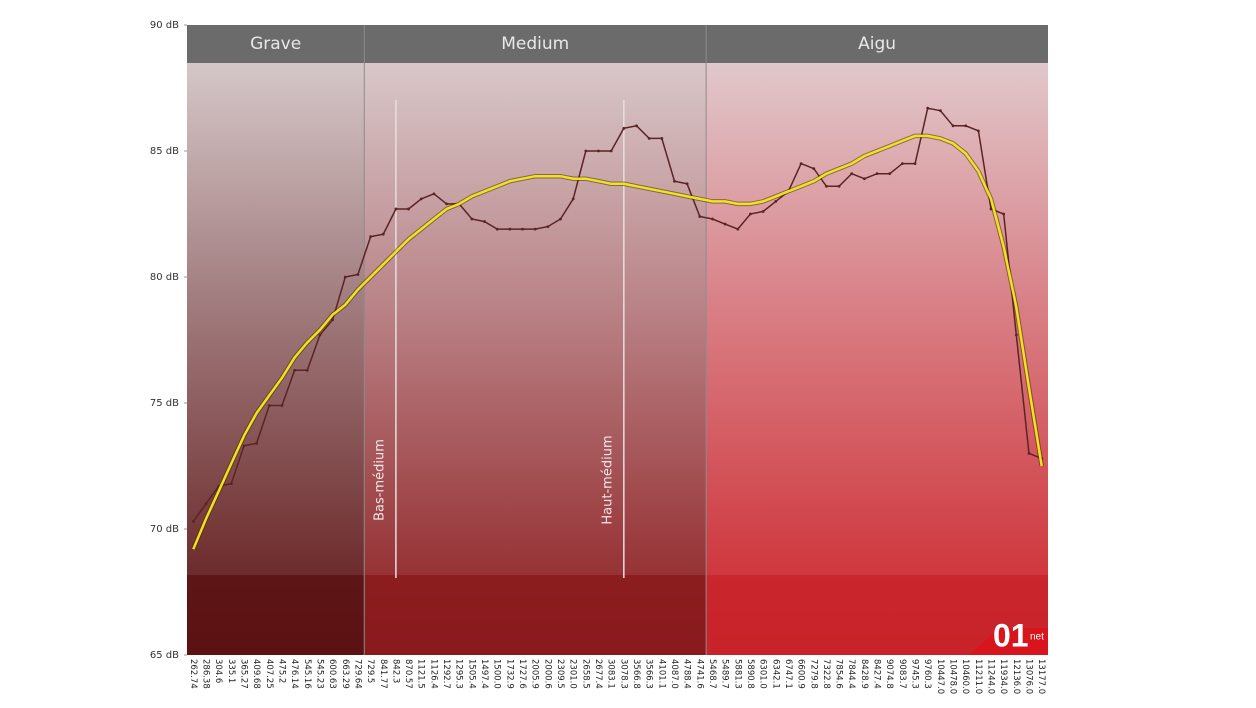 The height and width of the screenshot is (708, 1256). I want to click on logo: 01 net, so click(1008, 636).